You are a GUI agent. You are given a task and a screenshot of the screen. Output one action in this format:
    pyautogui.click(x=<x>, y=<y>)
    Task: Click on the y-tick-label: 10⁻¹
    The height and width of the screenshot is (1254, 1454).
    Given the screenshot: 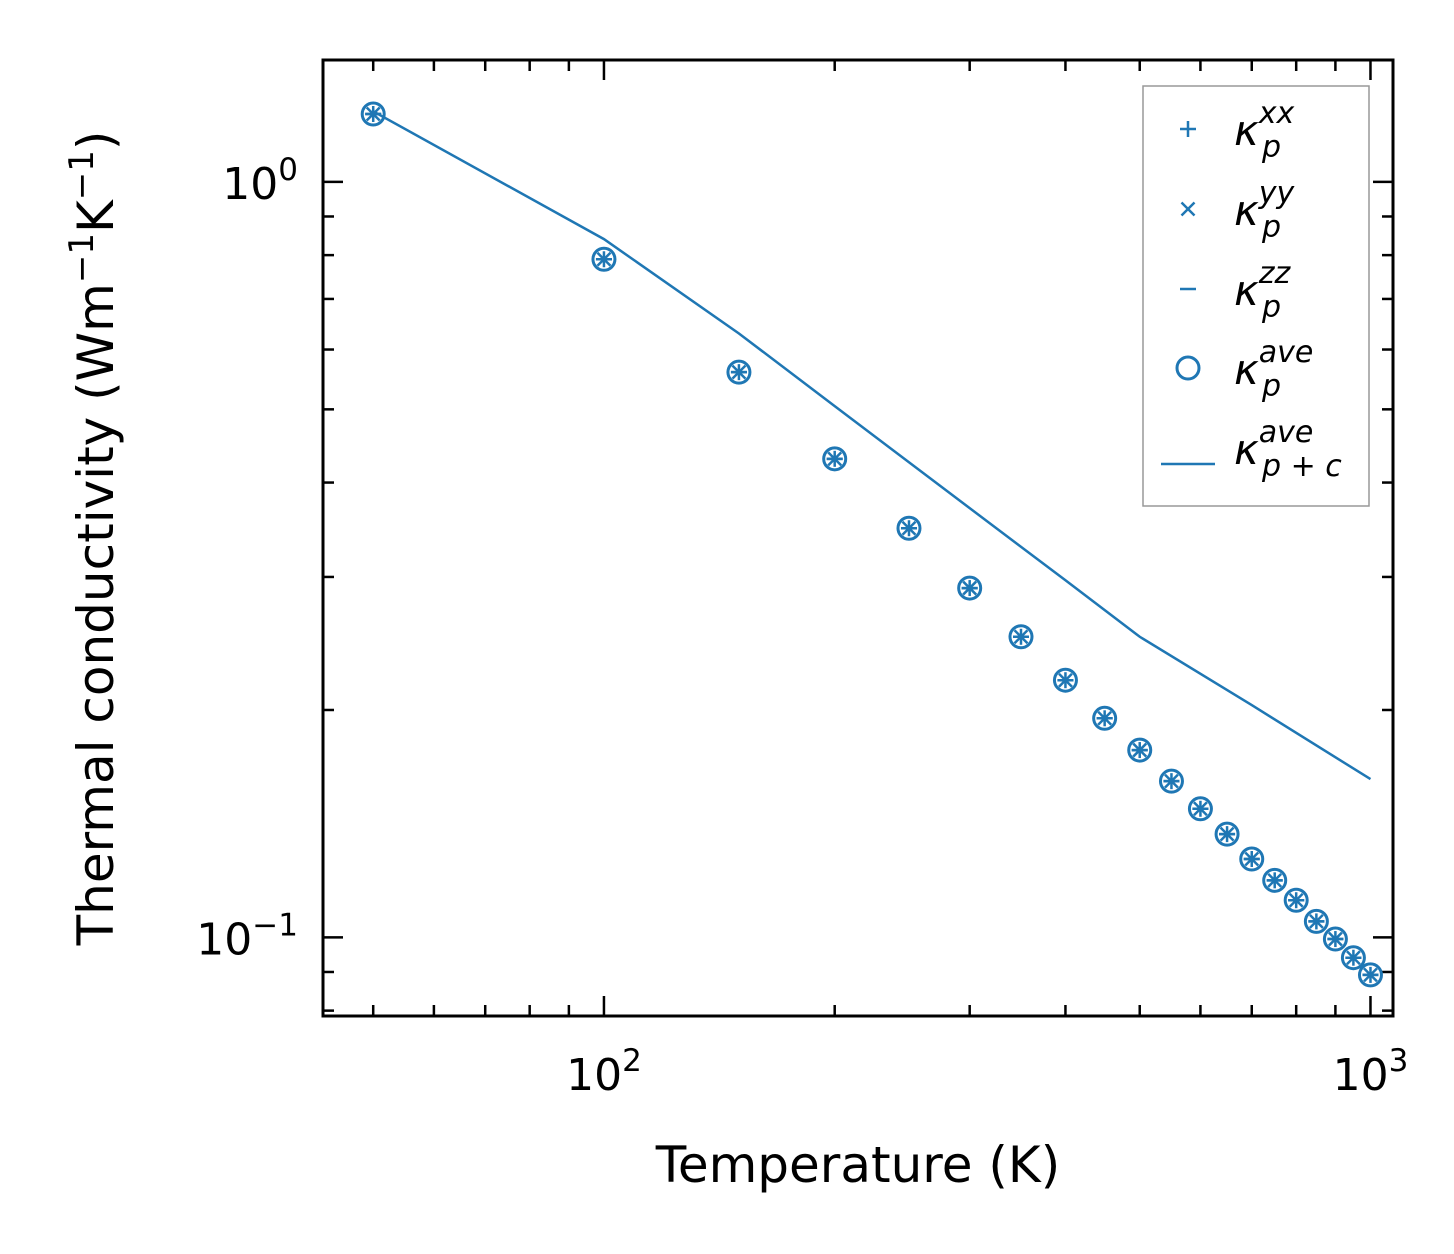 What is the action you would take?
    pyautogui.click(x=247, y=936)
    